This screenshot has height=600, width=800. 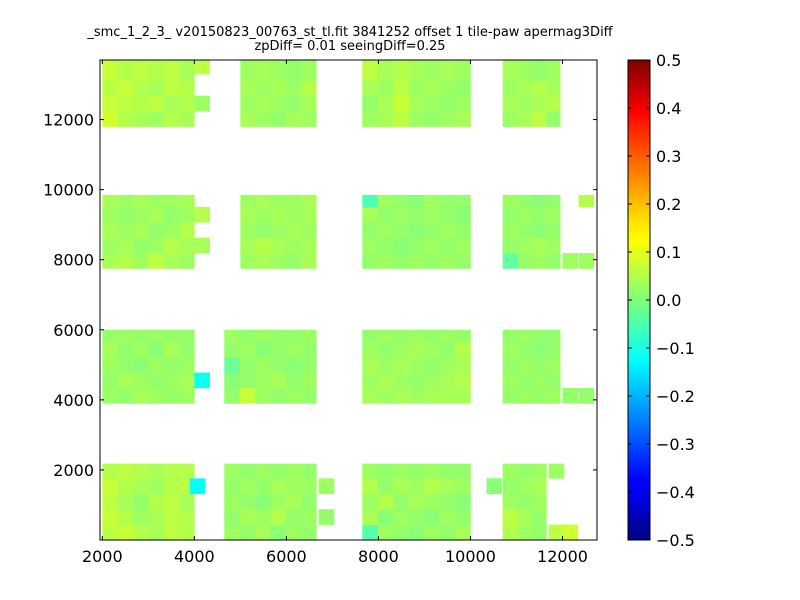 I want to click on colorbar-tick-label: 0.2, so click(x=668, y=204).